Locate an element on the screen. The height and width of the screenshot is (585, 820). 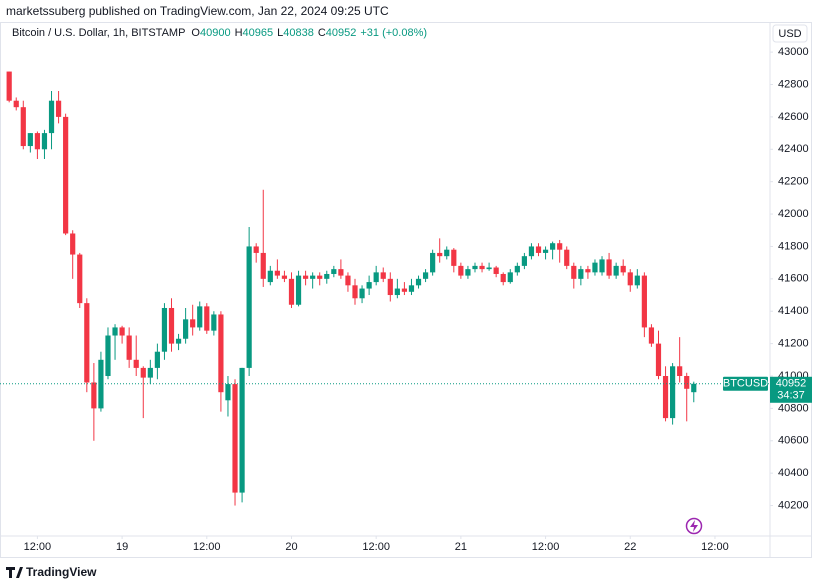
ohlc-label: C is located at coordinates (322, 33).